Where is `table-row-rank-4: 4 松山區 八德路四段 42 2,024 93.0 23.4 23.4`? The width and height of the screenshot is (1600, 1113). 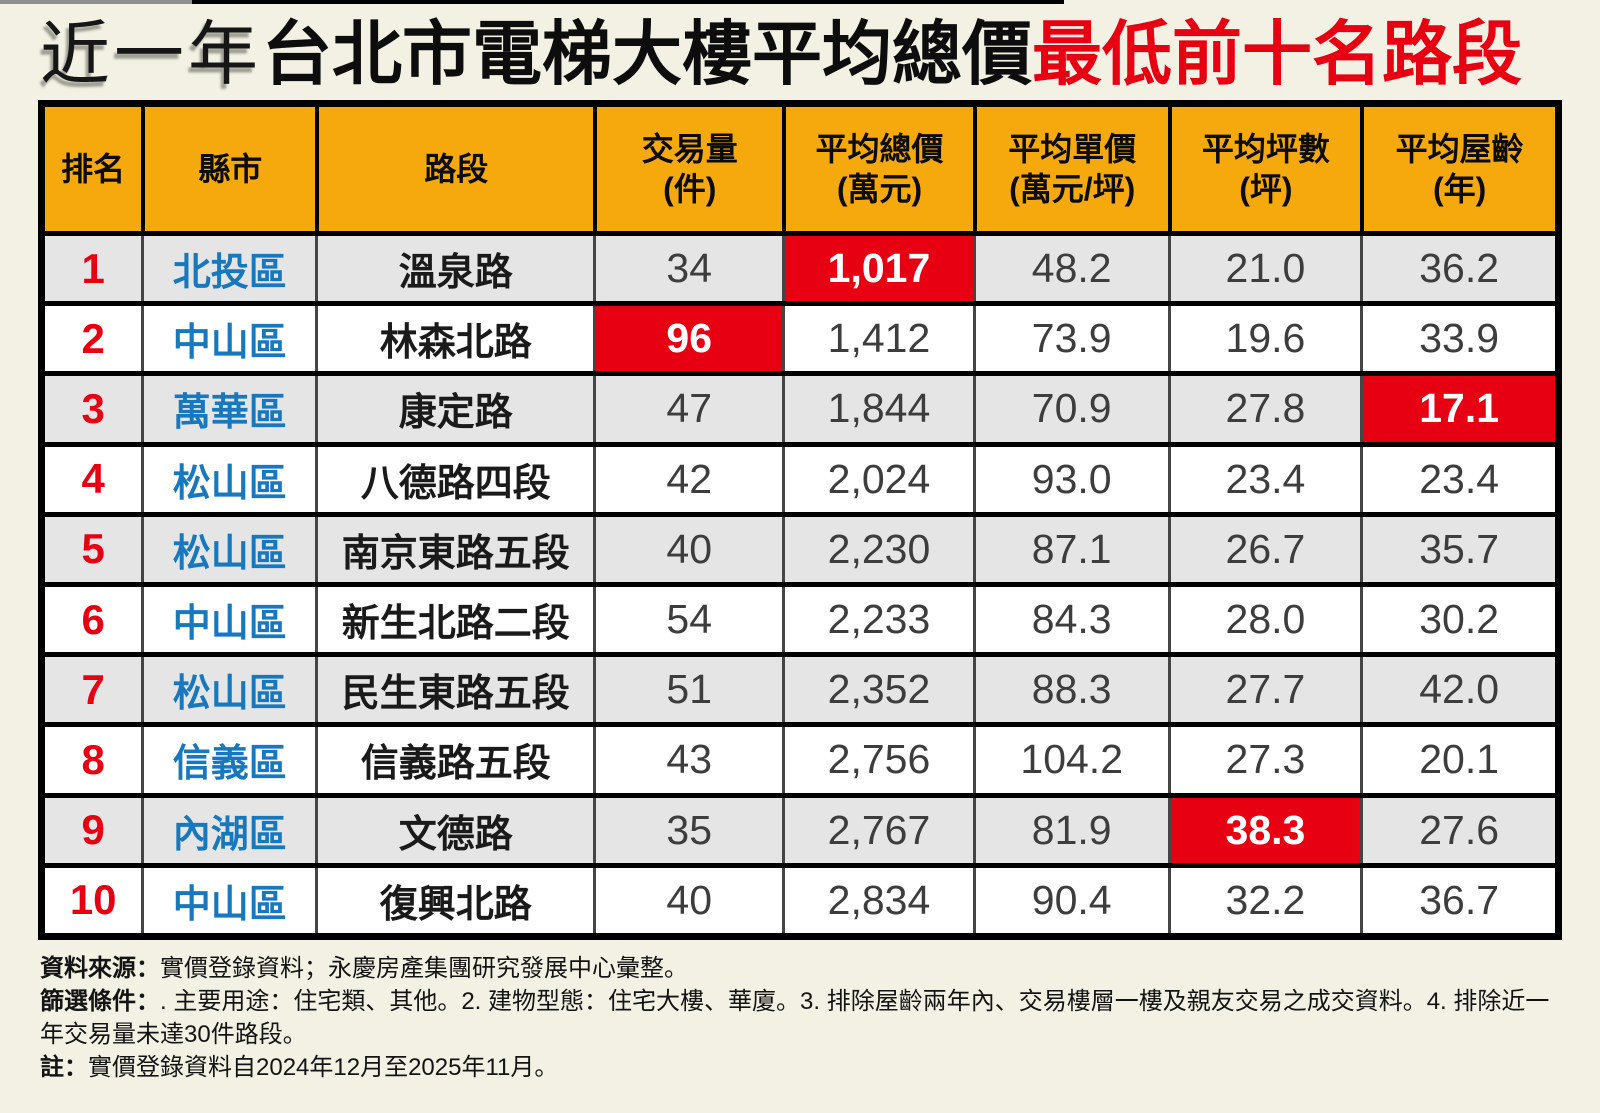
table-row-rank-4: 4 松山區 八德路四段 42 2,024 93.0 23.4 23.4 is located at coordinates (800, 476).